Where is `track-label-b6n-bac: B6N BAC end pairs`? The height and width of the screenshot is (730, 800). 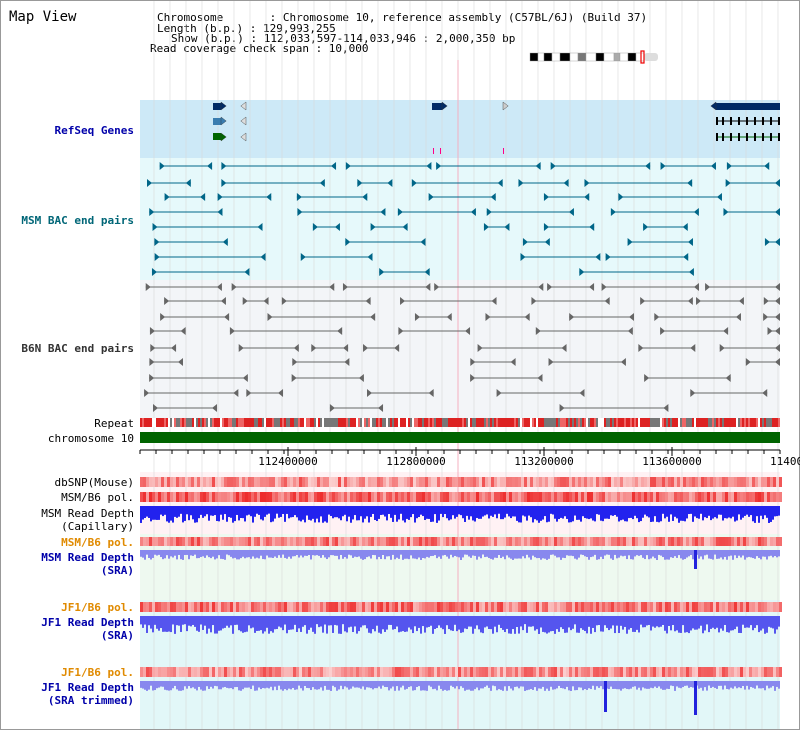
track-label-b6n-bac: B6N BAC end pairs is located at coordinates (77, 348).